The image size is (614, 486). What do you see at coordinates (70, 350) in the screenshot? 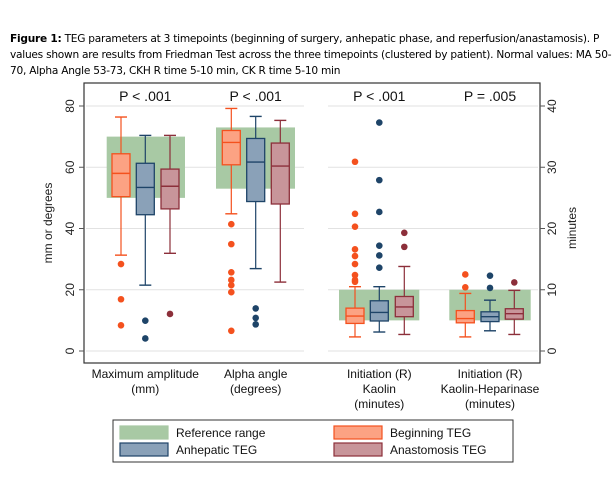
I see `left-axis-tick-label: 0` at bounding box center [70, 350].